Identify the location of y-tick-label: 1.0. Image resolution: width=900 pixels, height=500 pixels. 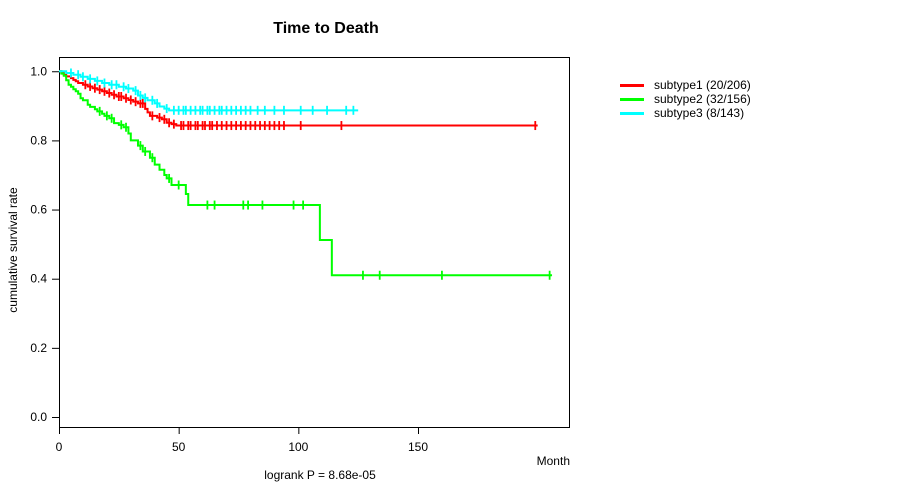
(38, 71).